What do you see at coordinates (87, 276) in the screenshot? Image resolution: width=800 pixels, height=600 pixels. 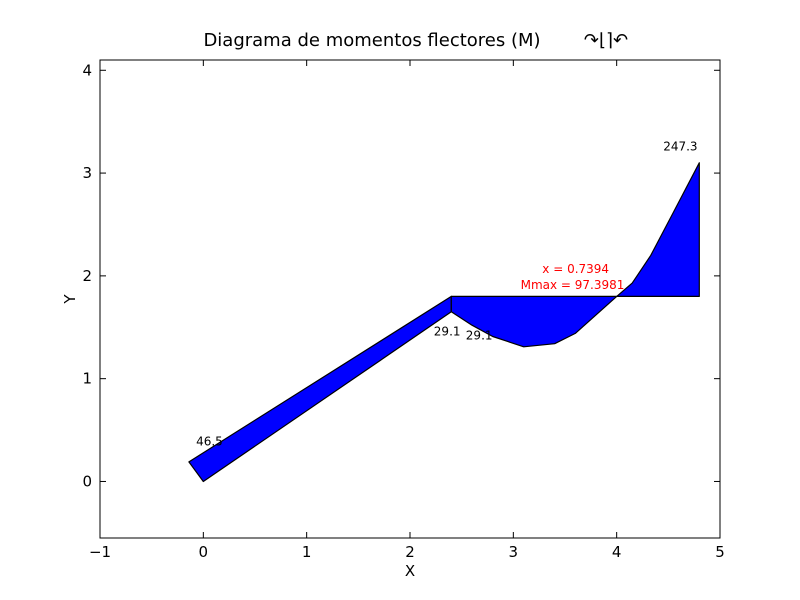 I see `y-tick-label: 2` at bounding box center [87, 276].